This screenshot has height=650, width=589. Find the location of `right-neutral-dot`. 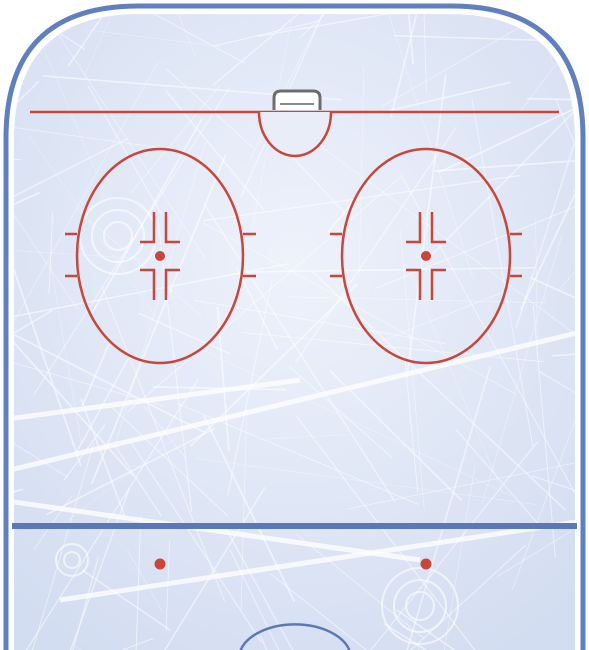

right-neutral-dot is located at coordinates (426, 564).